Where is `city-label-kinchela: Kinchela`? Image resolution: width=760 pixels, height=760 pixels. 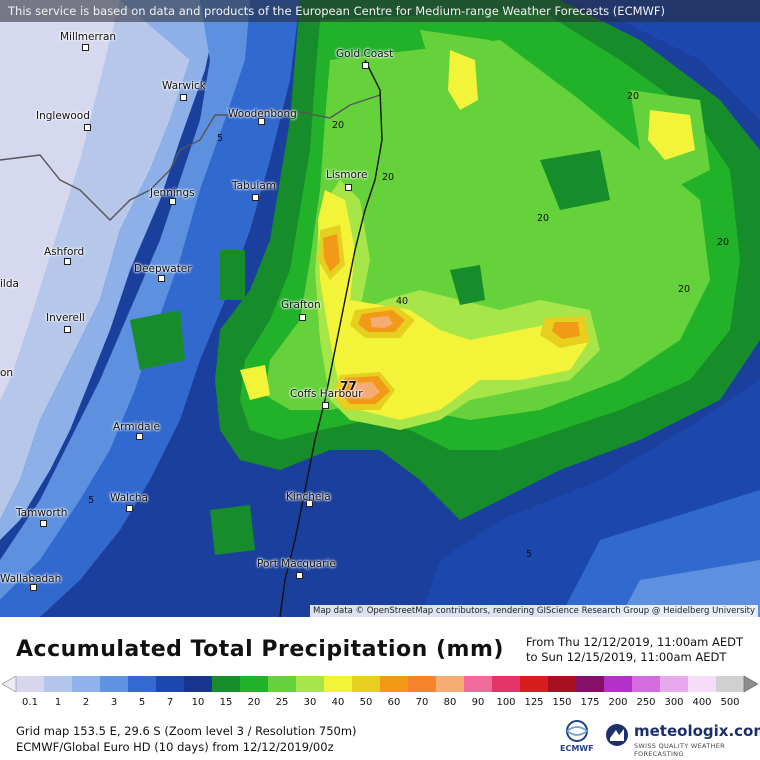
city-label-kinchela: Kinchela is located at coordinates (308, 497).